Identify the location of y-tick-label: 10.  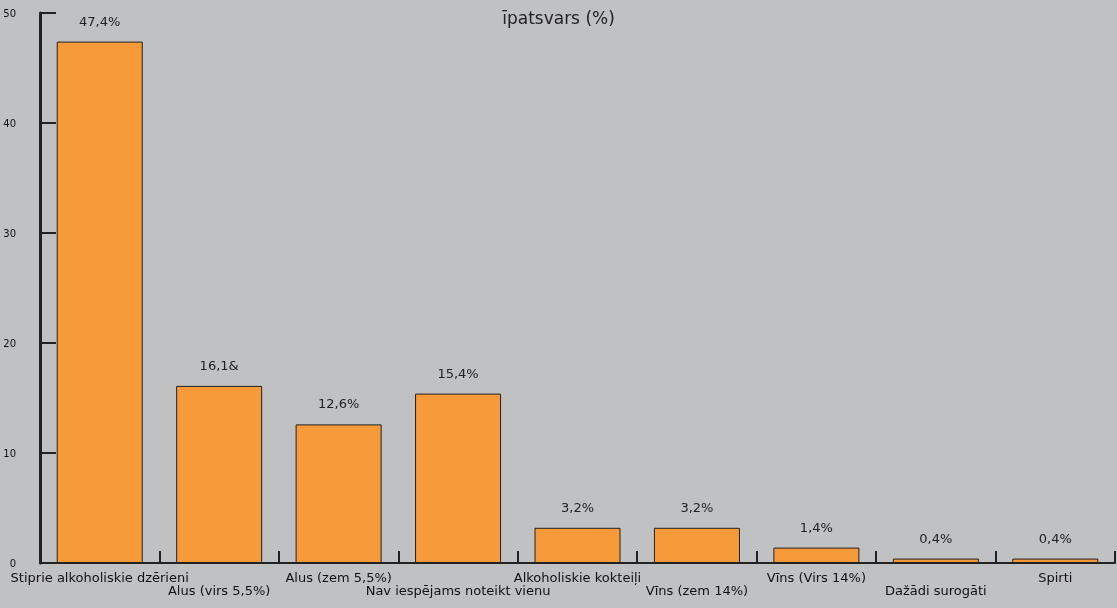
(9, 453).